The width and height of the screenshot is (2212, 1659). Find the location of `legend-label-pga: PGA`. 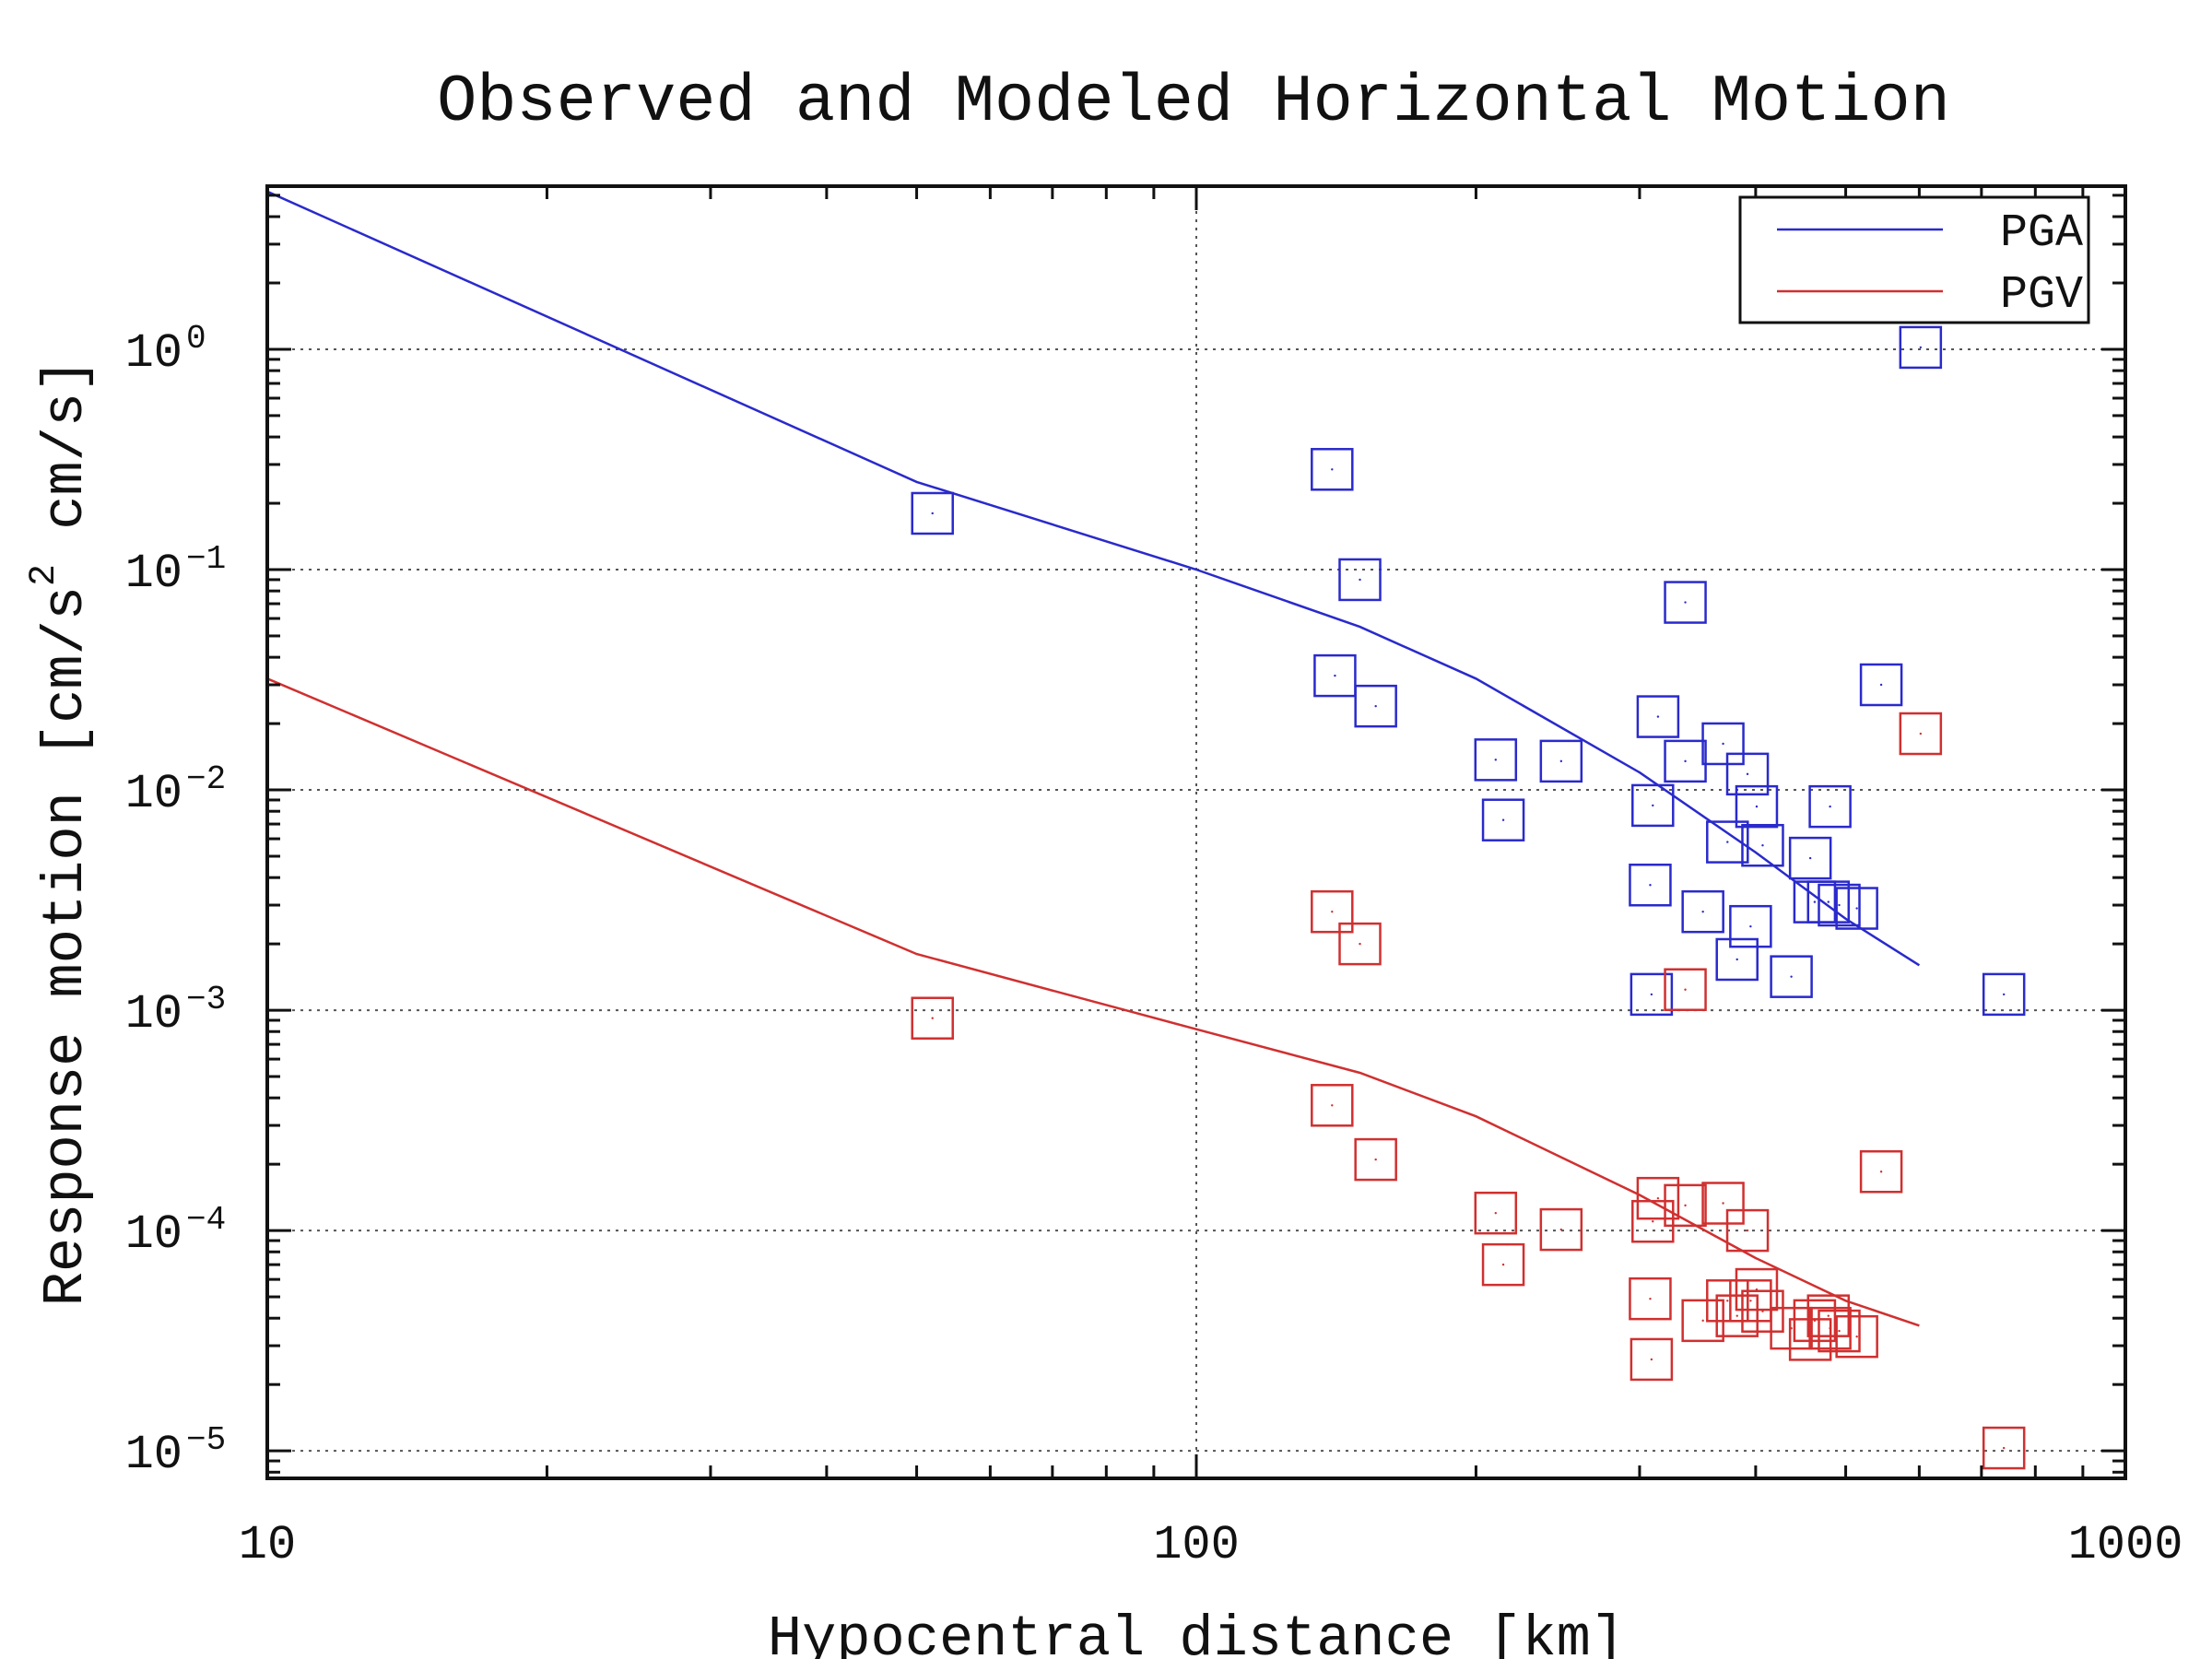

legend-label-pga: PGA is located at coordinates (2041, 233).